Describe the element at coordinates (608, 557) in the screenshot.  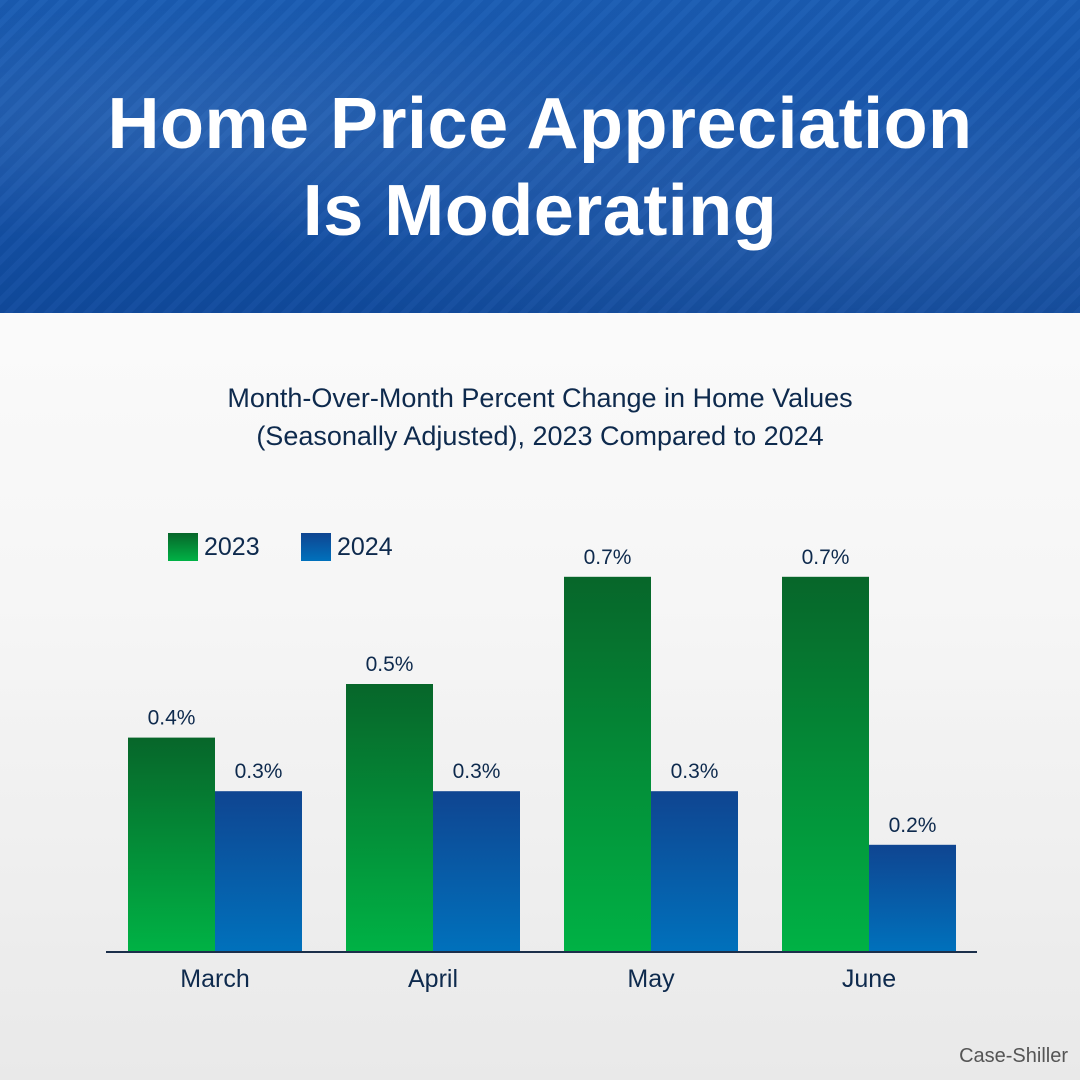
I see `data-label-2023-may: 0.7%` at that location.